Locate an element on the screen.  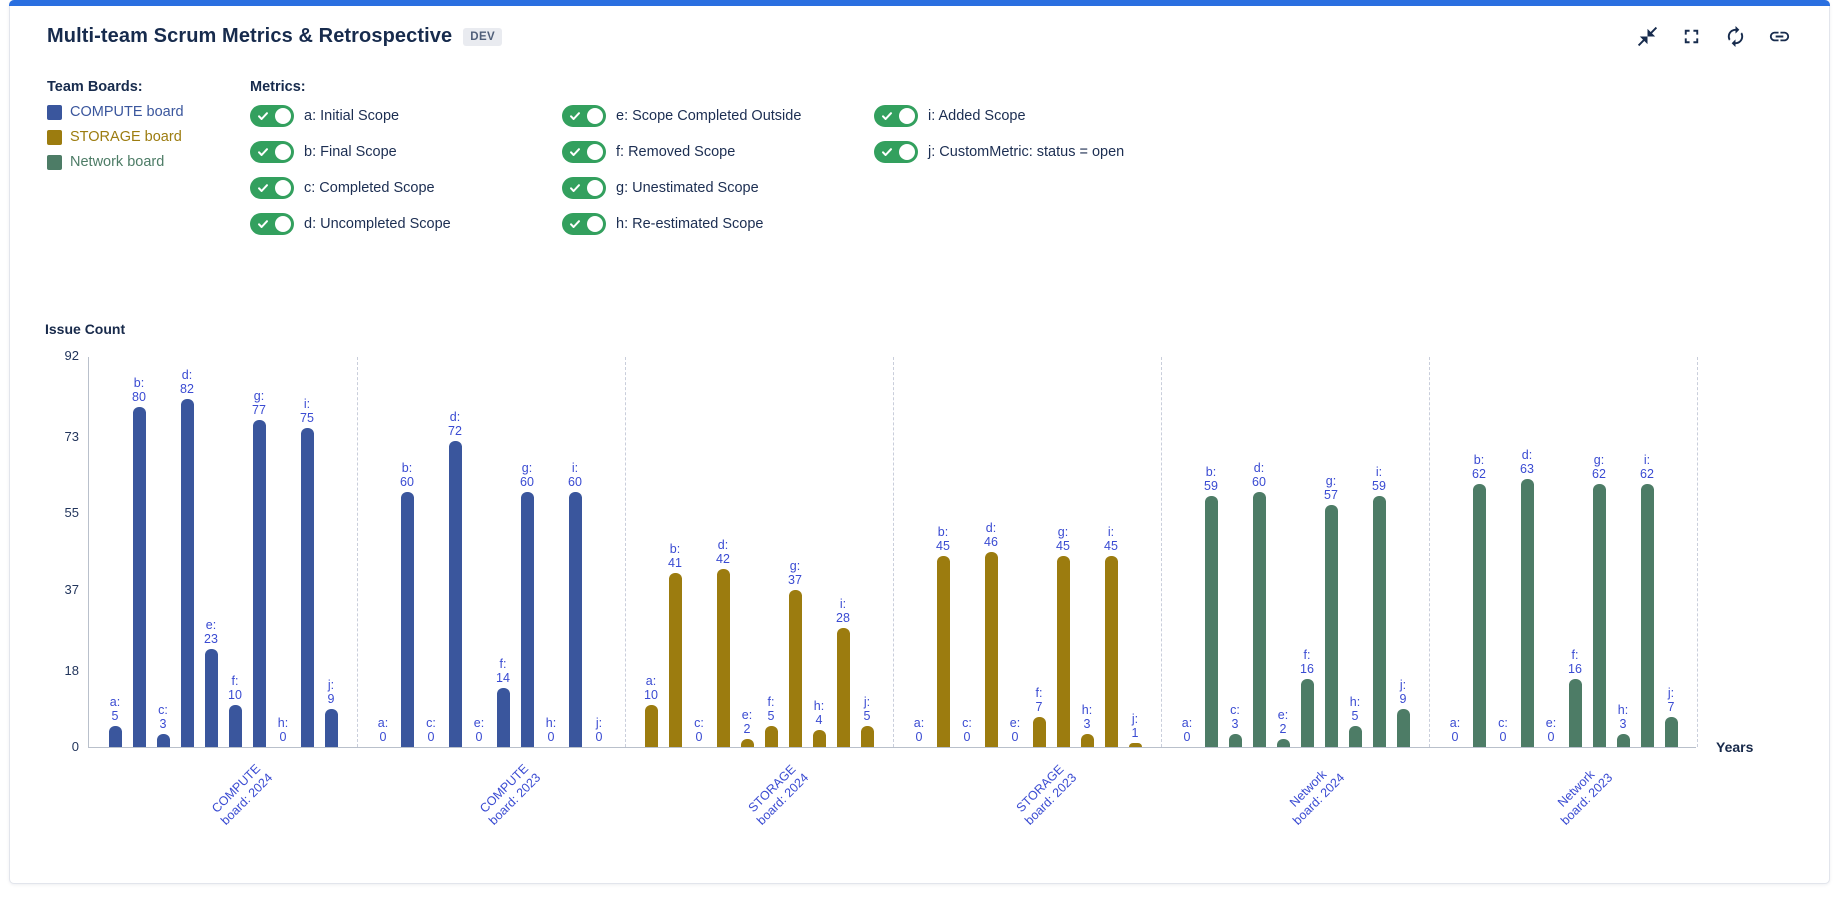
bar-value-label: d: 63 is located at coordinates (1527, 462).